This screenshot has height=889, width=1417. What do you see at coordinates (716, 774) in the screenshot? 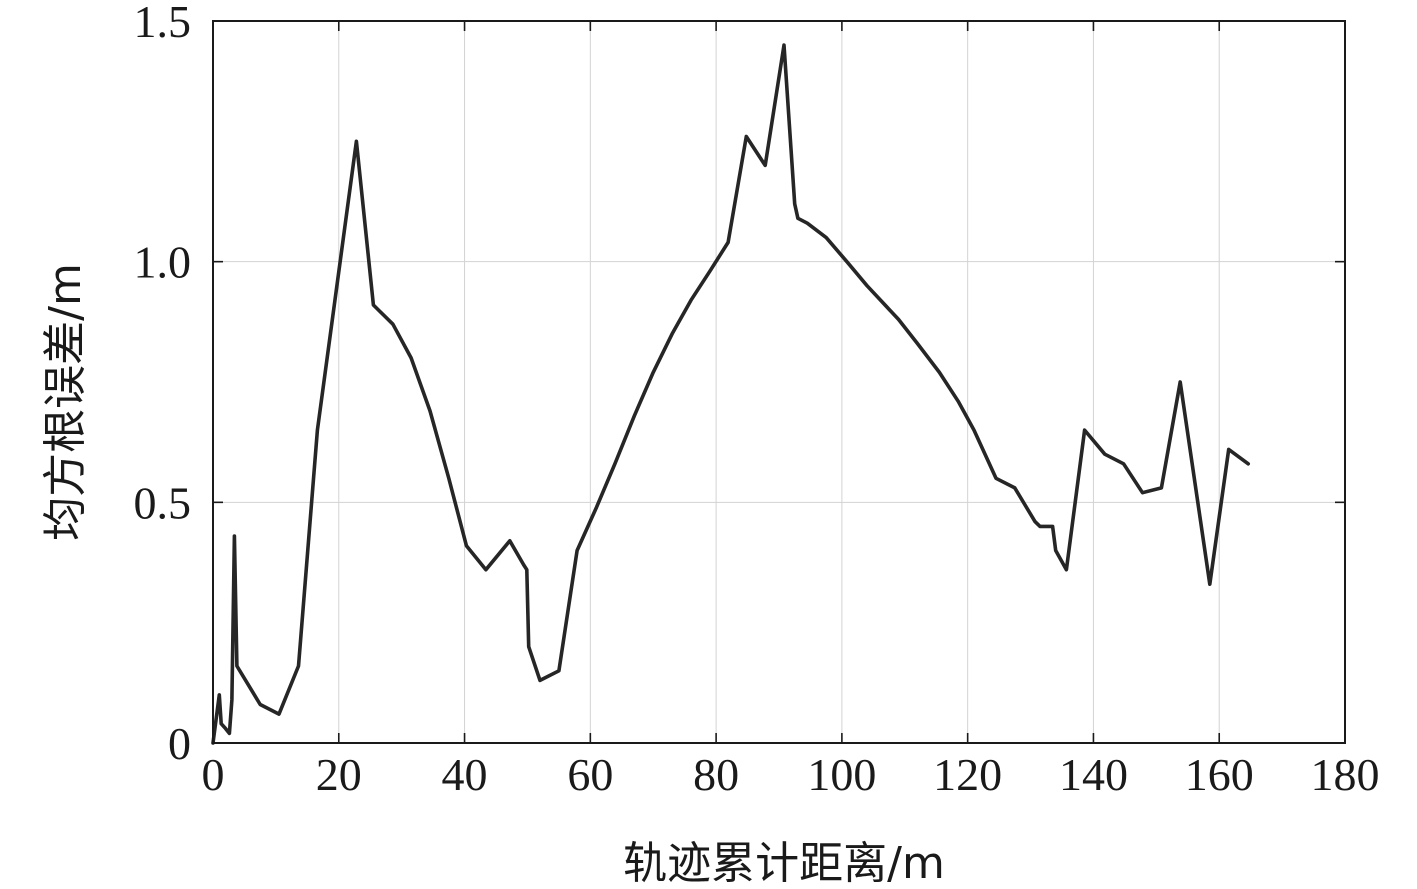
I see `x-tick-label: 80` at bounding box center [716, 774].